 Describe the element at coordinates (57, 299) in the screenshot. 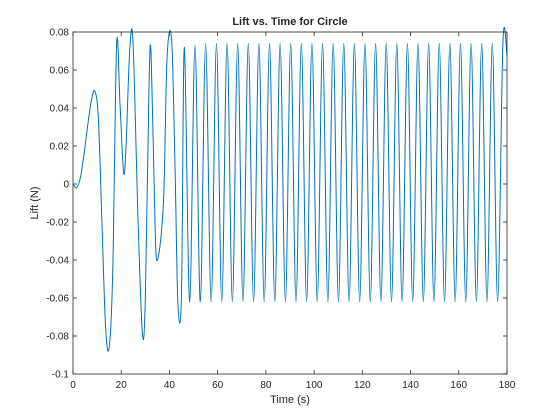

I see `y-tick-label: -0.06` at that location.